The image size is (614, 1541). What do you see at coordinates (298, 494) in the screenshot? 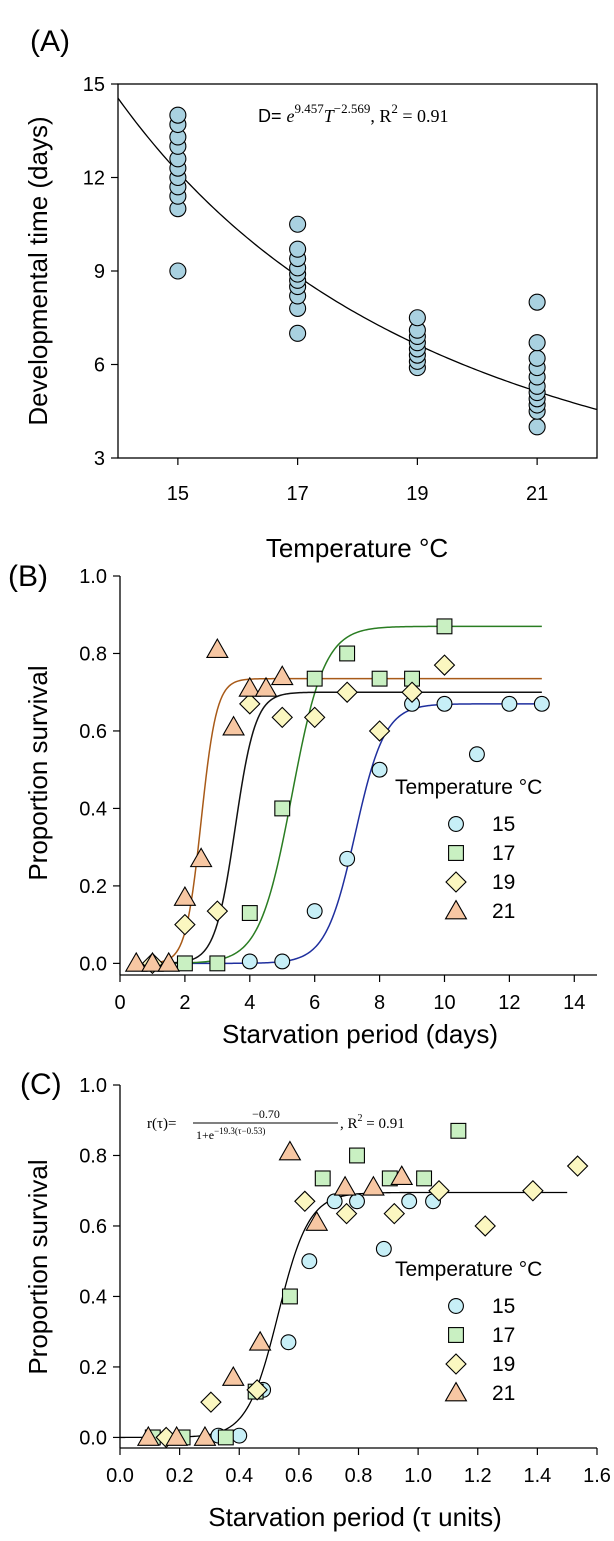
I see `x-tick-label: 17` at bounding box center [298, 494].